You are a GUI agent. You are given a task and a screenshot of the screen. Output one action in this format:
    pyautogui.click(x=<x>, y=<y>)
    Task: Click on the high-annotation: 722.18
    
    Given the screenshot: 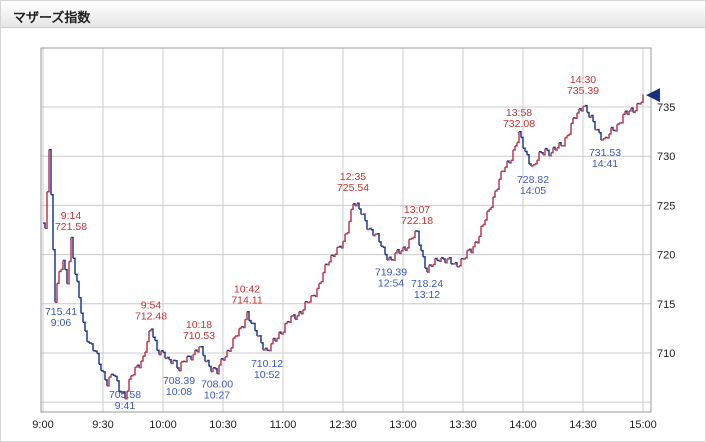 What is the action you would take?
    pyautogui.click(x=417, y=221)
    